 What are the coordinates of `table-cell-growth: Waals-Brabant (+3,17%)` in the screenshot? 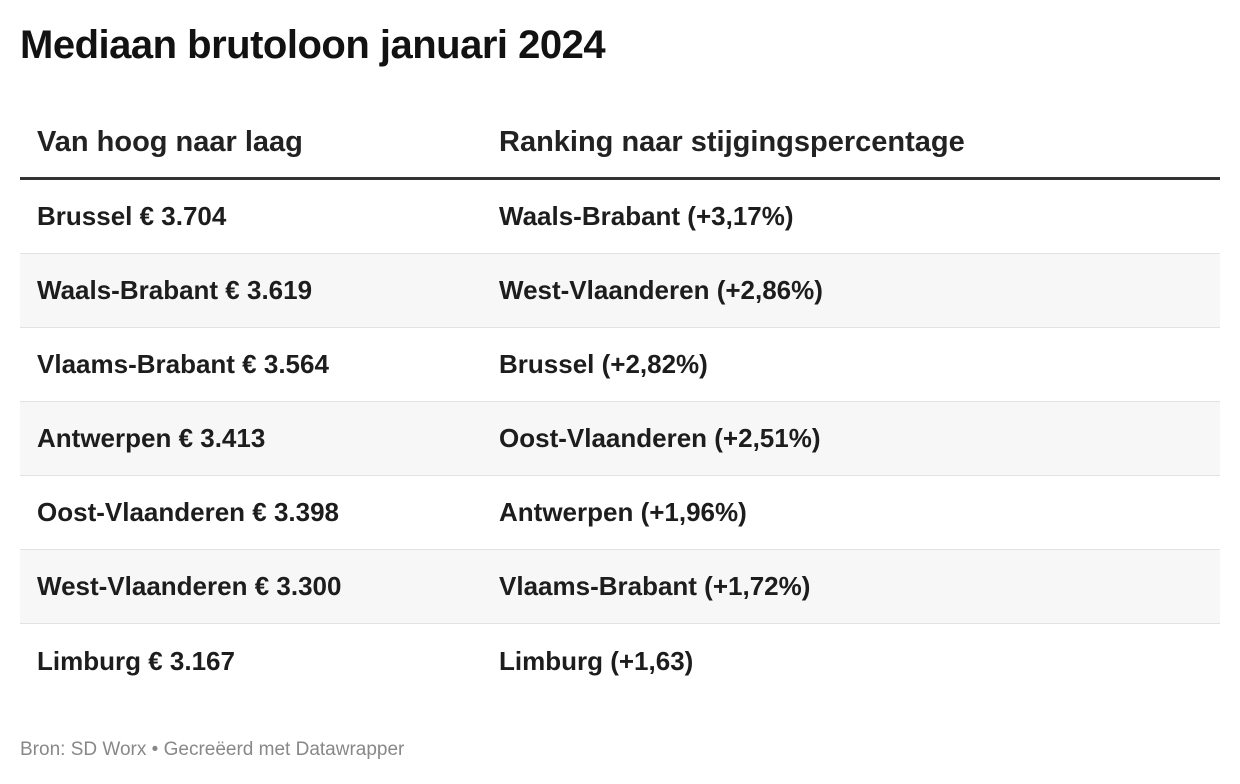 It's located at (646, 216).